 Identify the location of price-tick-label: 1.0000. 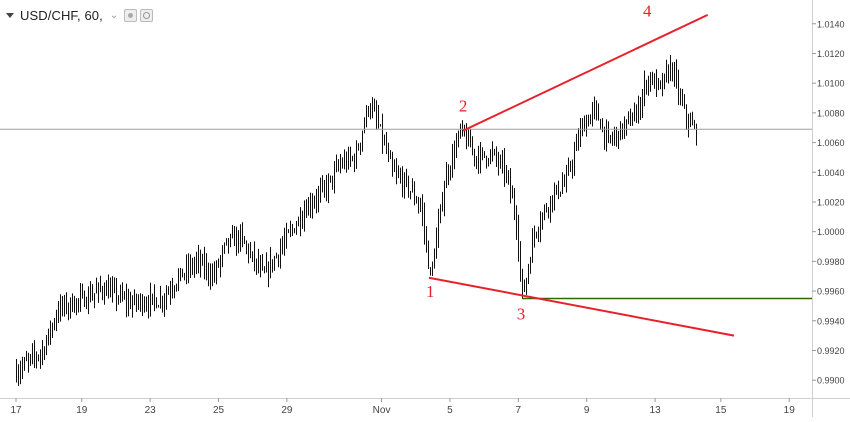
(831, 232).